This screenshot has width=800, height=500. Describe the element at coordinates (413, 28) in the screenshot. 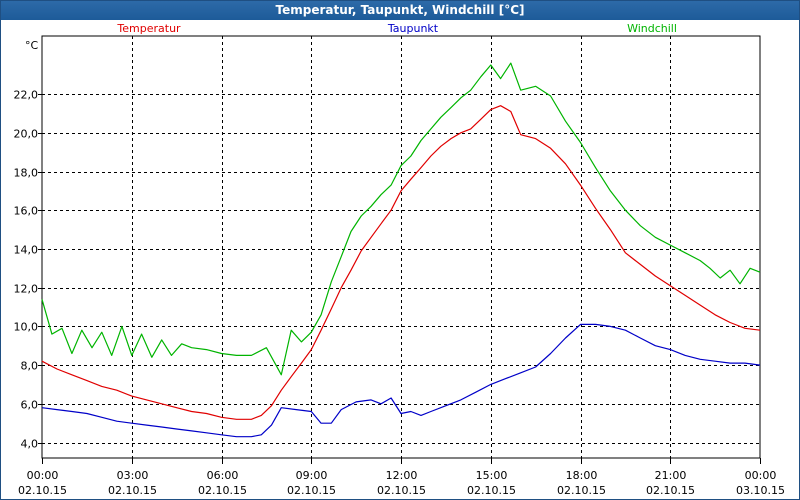

I see `legend-taupunkt: Taupunkt` at that location.